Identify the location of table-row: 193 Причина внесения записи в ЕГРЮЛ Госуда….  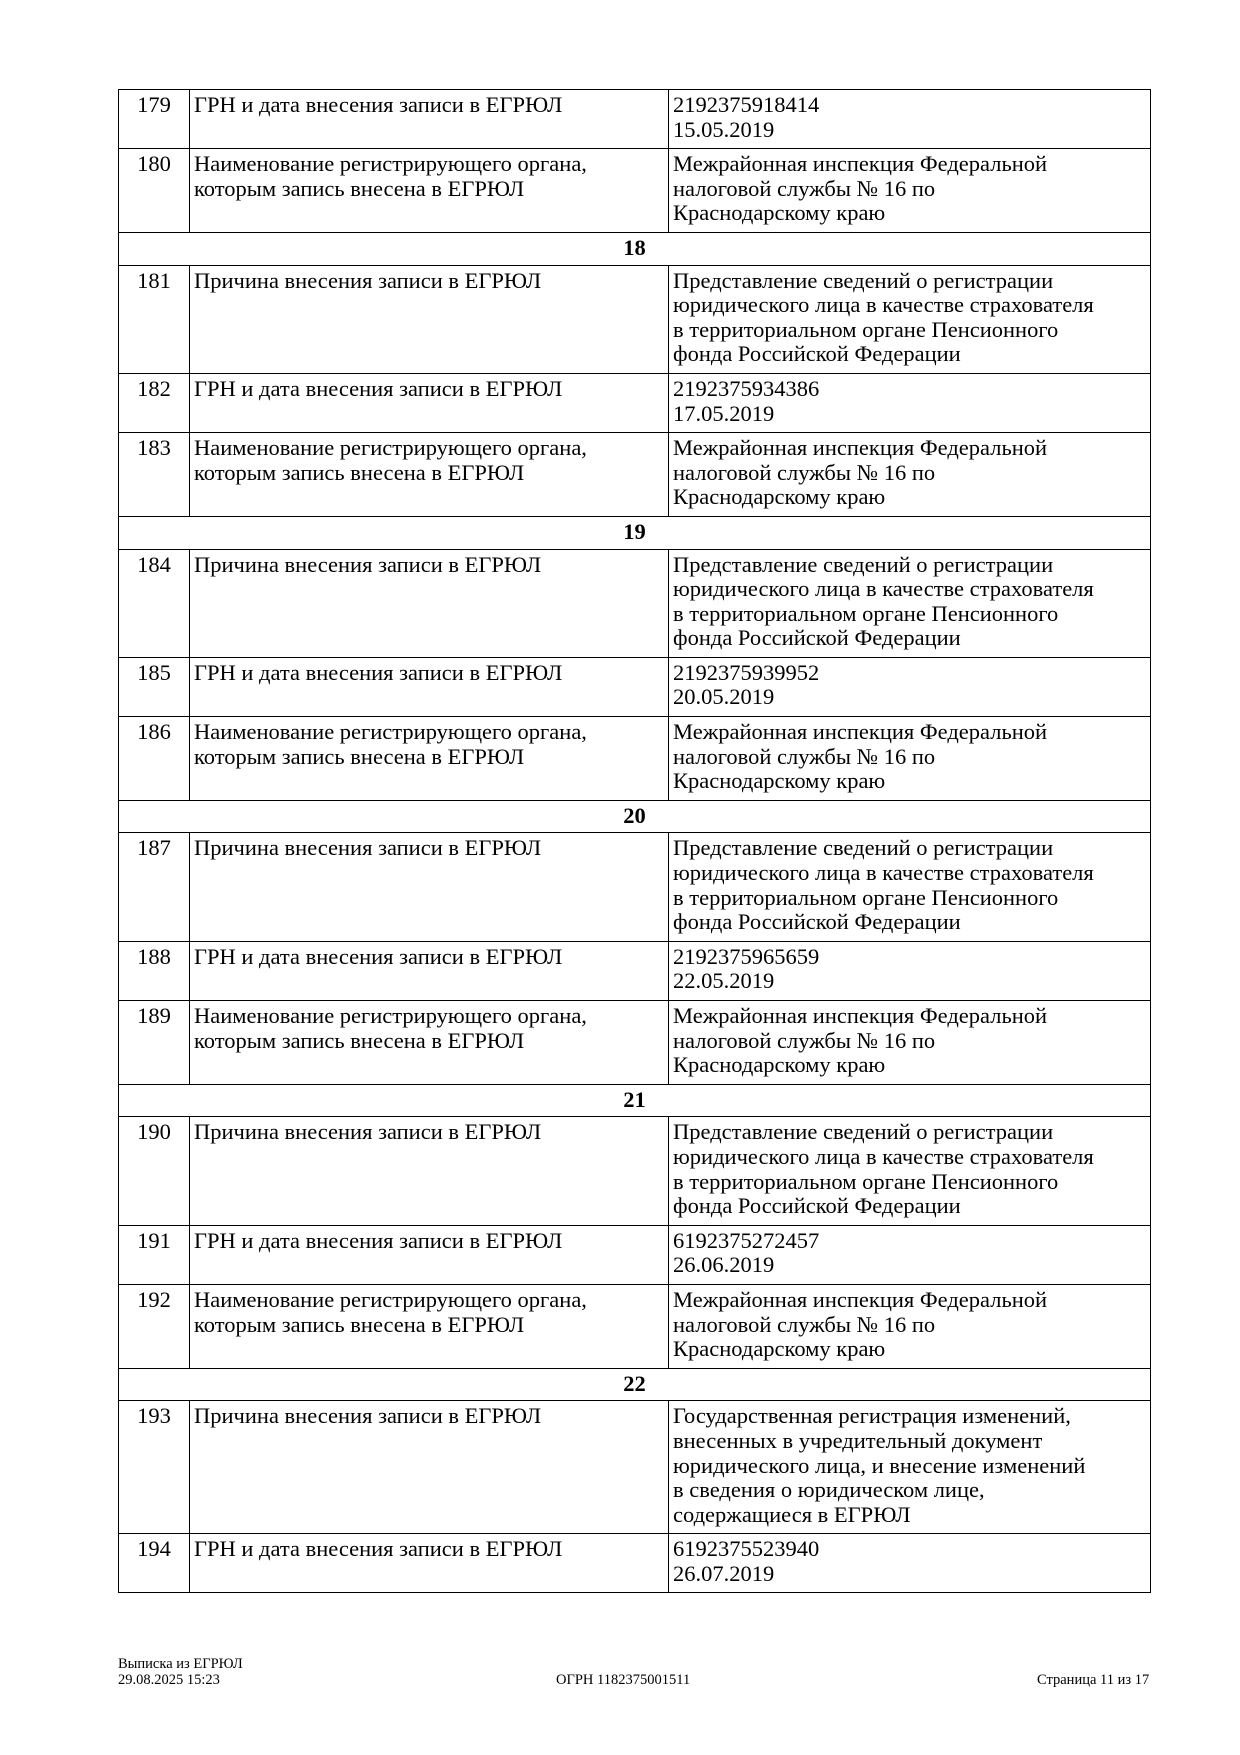
(634, 1467).